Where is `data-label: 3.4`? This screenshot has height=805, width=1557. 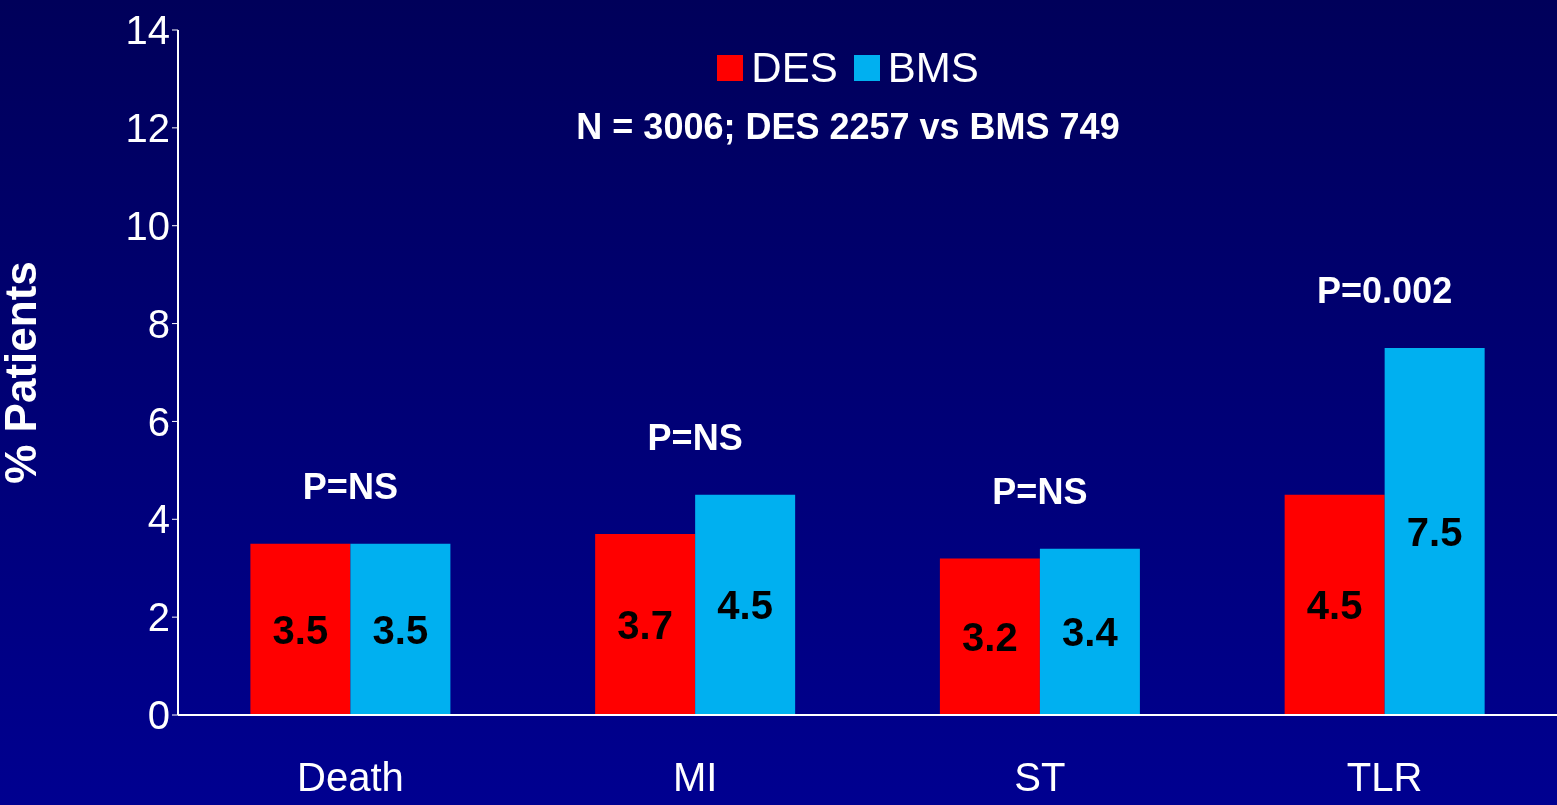 data-label: 3.4 is located at coordinates (1090, 632).